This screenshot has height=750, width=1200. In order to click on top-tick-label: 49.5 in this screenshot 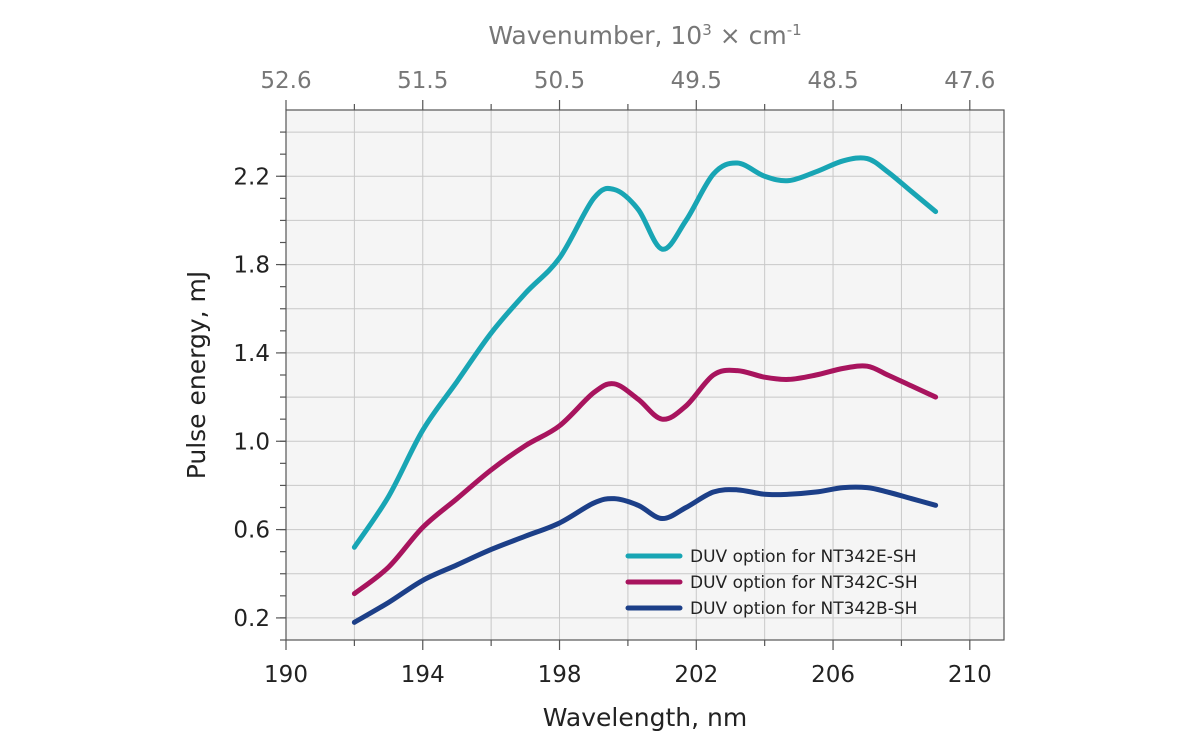, I will do `click(696, 81)`.